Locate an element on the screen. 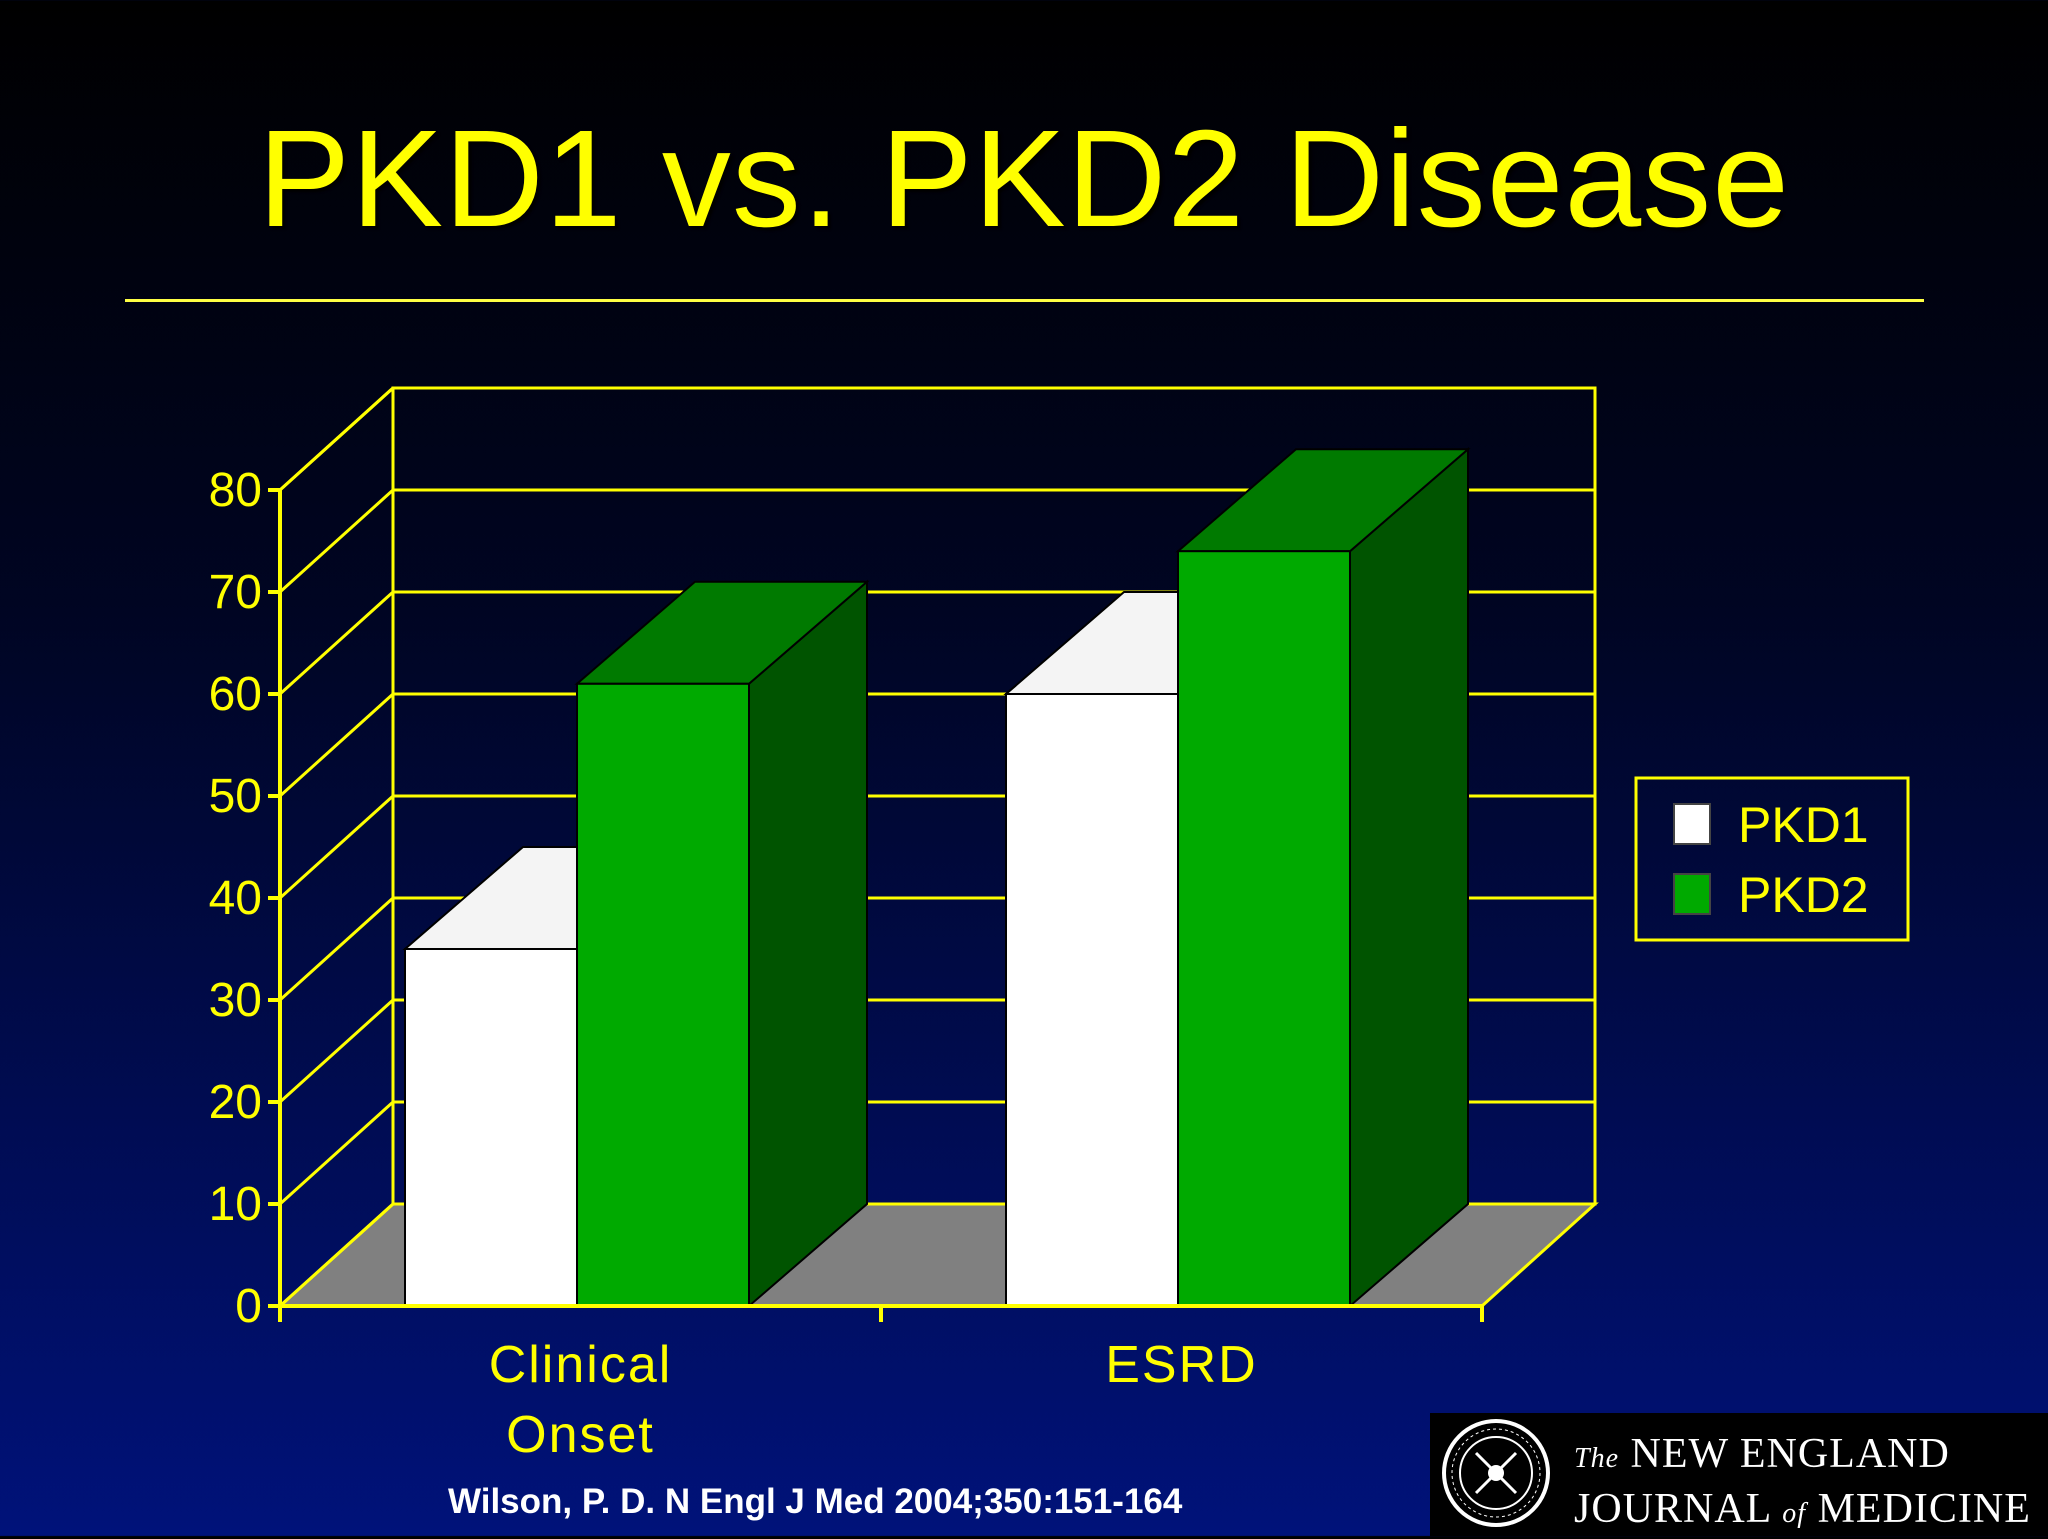 The image size is (2048, 1539). legend-label: PKD2 is located at coordinates (1803, 895).